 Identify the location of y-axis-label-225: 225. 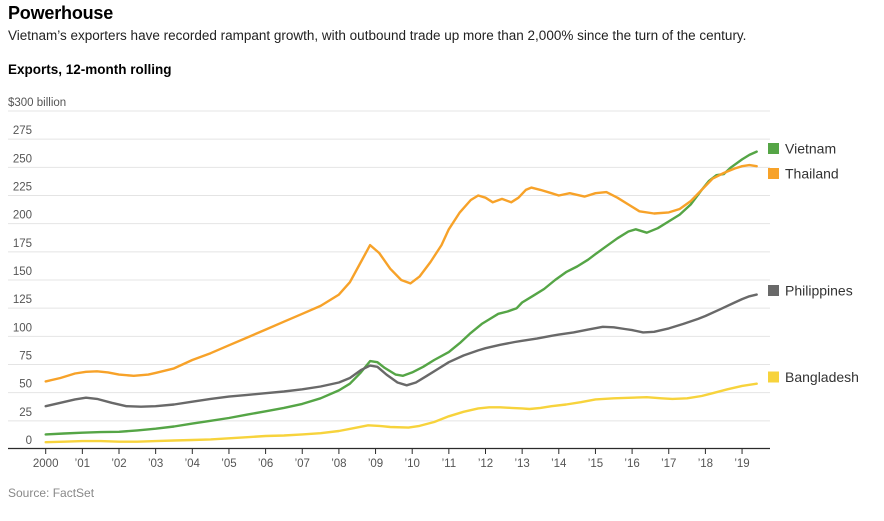
(22, 187).